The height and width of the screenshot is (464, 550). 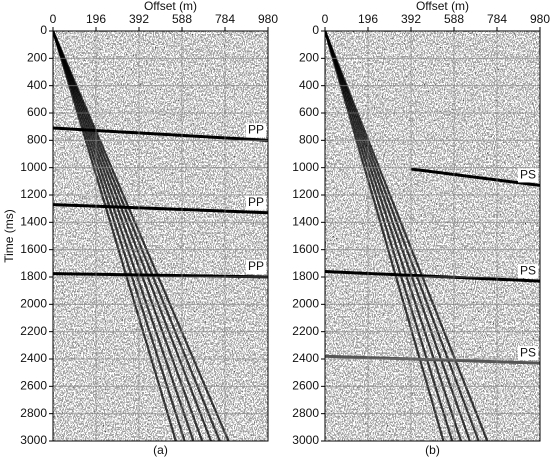 I want to click on panel-label: (b), so click(x=432, y=450).